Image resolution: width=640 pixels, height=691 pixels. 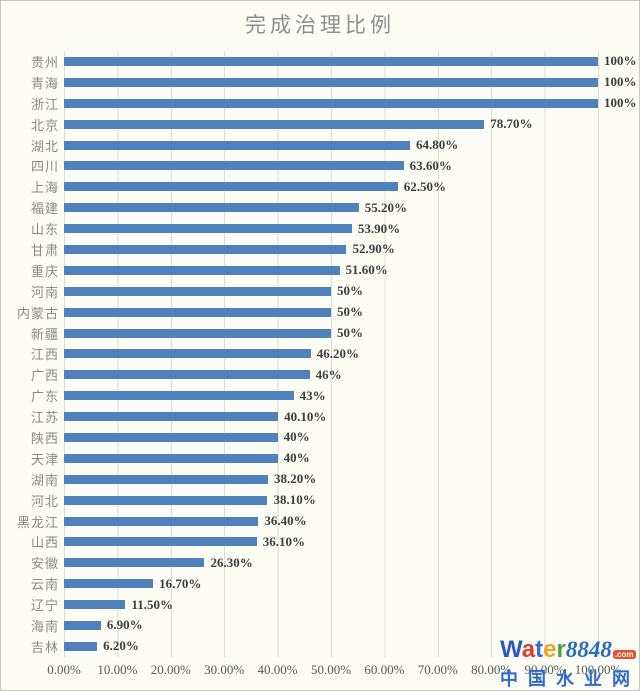 I want to click on category-label: 浙江, so click(x=44, y=104).